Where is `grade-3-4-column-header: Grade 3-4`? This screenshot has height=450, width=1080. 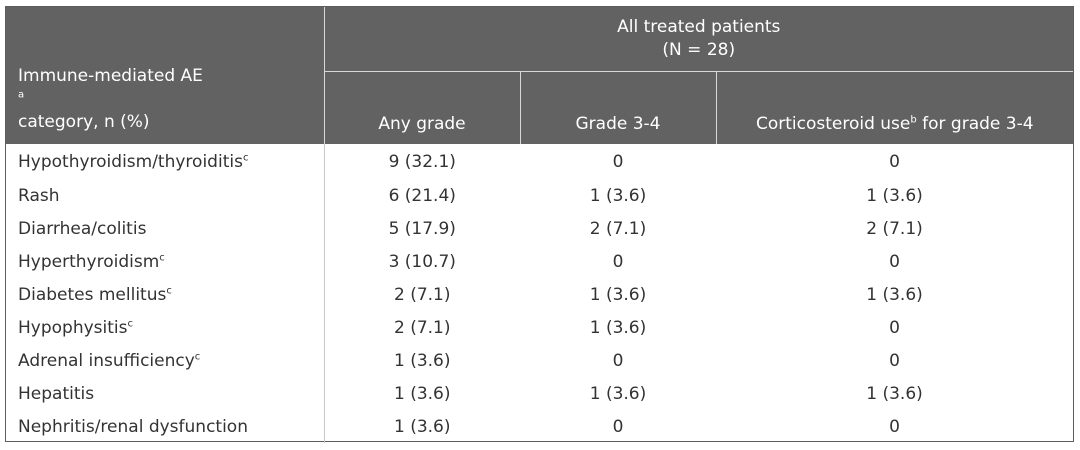 grade-3-4-column-header: Grade 3-4 is located at coordinates (618, 107).